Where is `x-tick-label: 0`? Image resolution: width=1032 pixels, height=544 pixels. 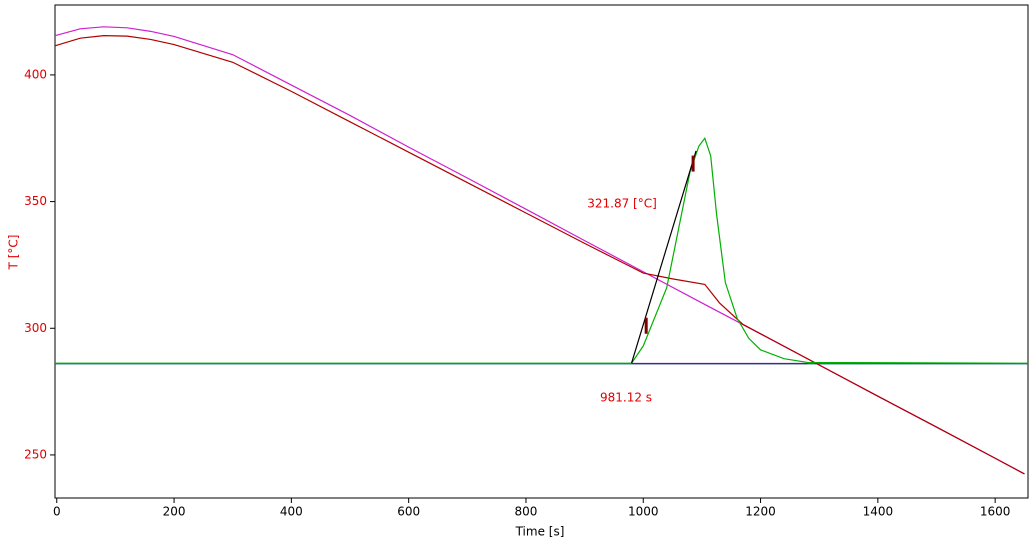
x-tick-label: 0 is located at coordinates (57, 512).